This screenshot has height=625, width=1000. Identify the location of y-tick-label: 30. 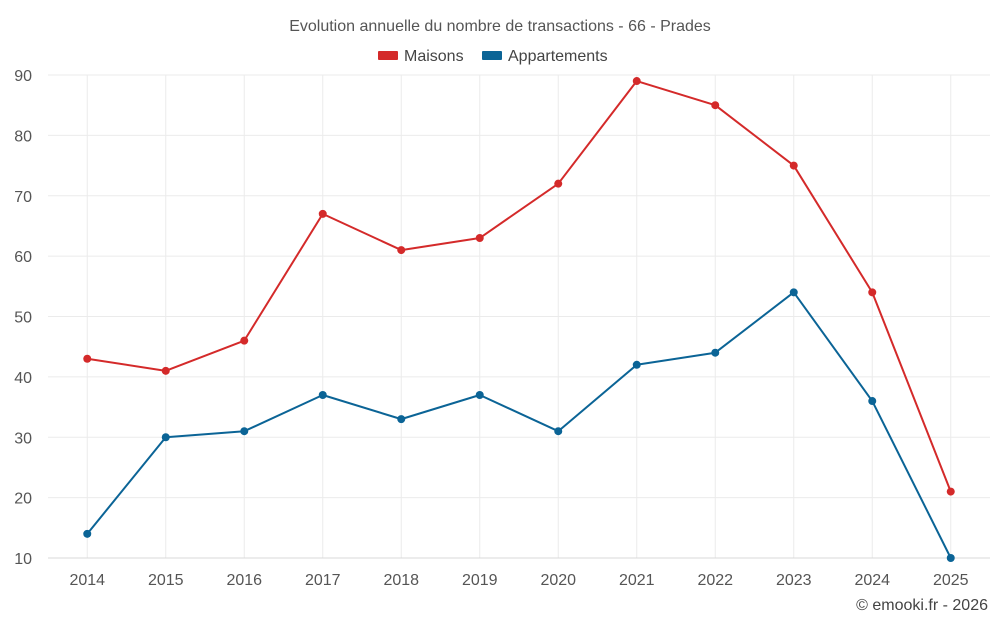
(23, 438).